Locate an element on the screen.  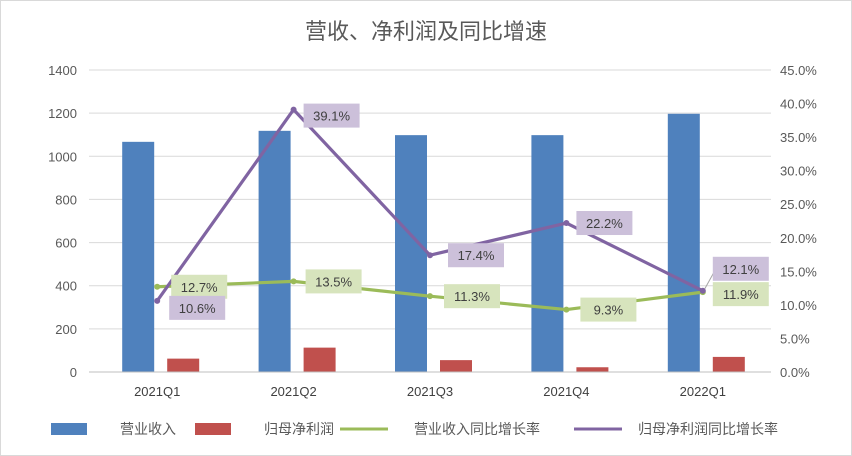
profit-growth-label: 39.1% is located at coordinates (331, 116).